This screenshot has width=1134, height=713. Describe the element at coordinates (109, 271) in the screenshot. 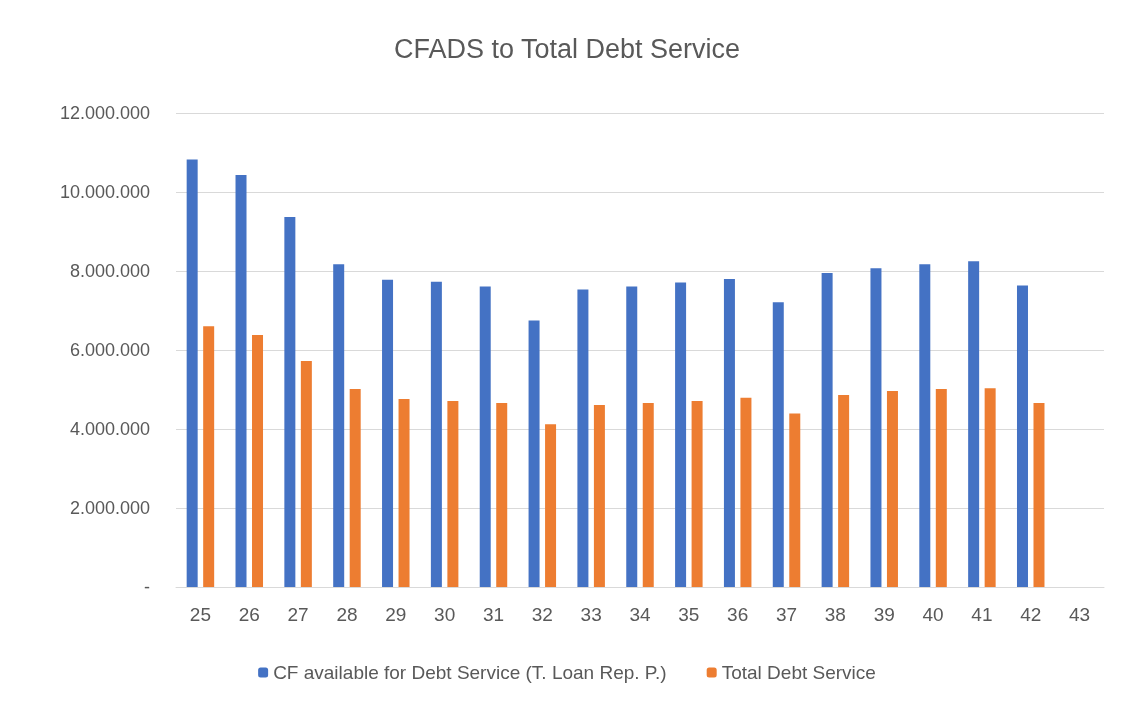

I see `y-tick-label: 8.000.000` at that location.